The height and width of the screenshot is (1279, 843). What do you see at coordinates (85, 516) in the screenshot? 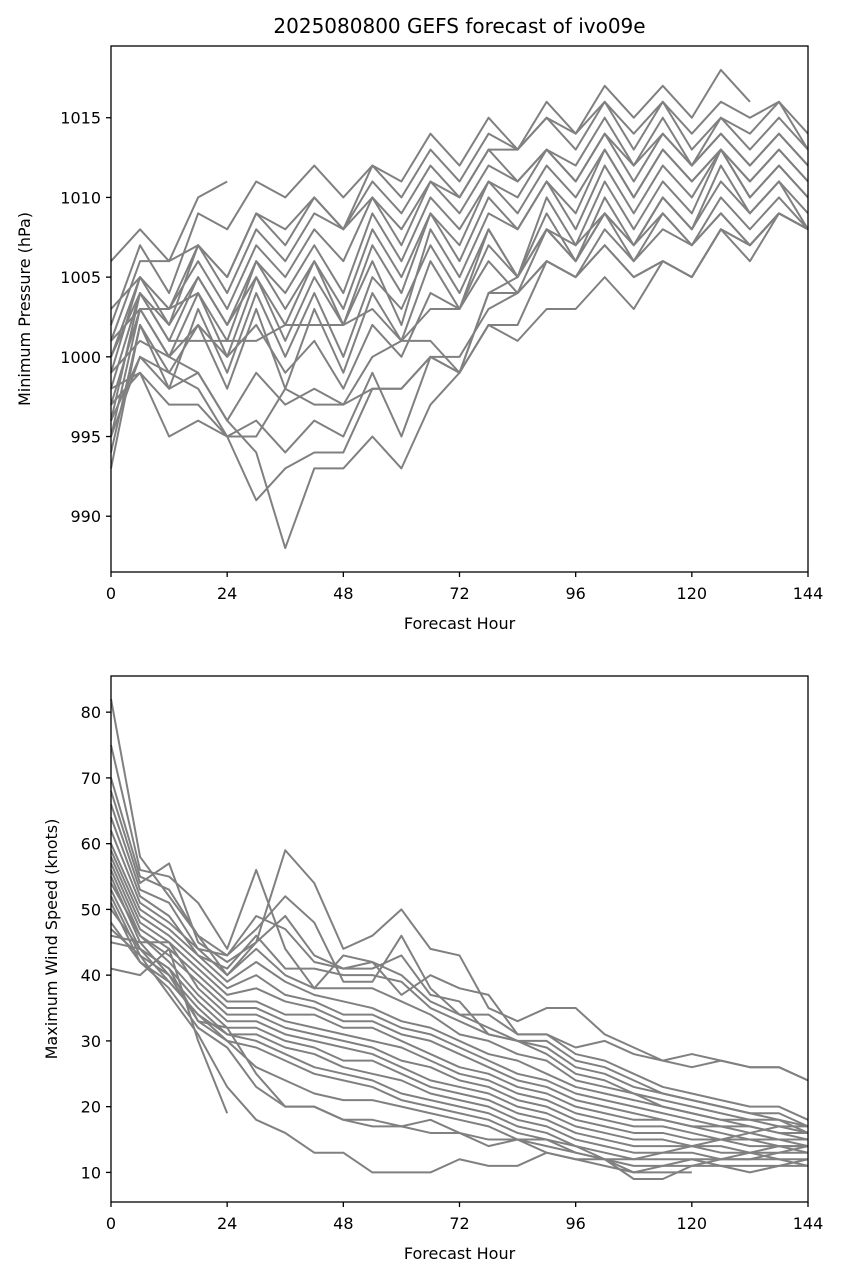
I see `pressure-y-tick-label: 990` at bounding box center [85, 516].